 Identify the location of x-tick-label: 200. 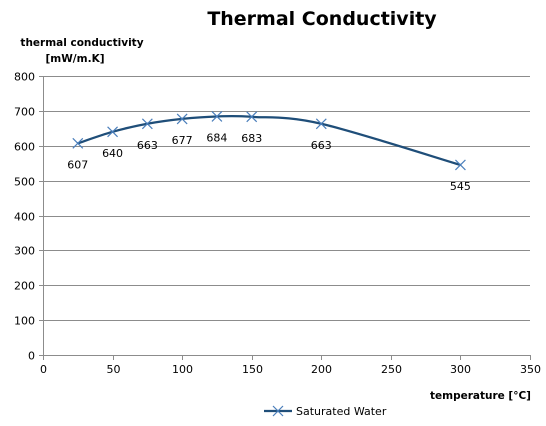
(321, 369).